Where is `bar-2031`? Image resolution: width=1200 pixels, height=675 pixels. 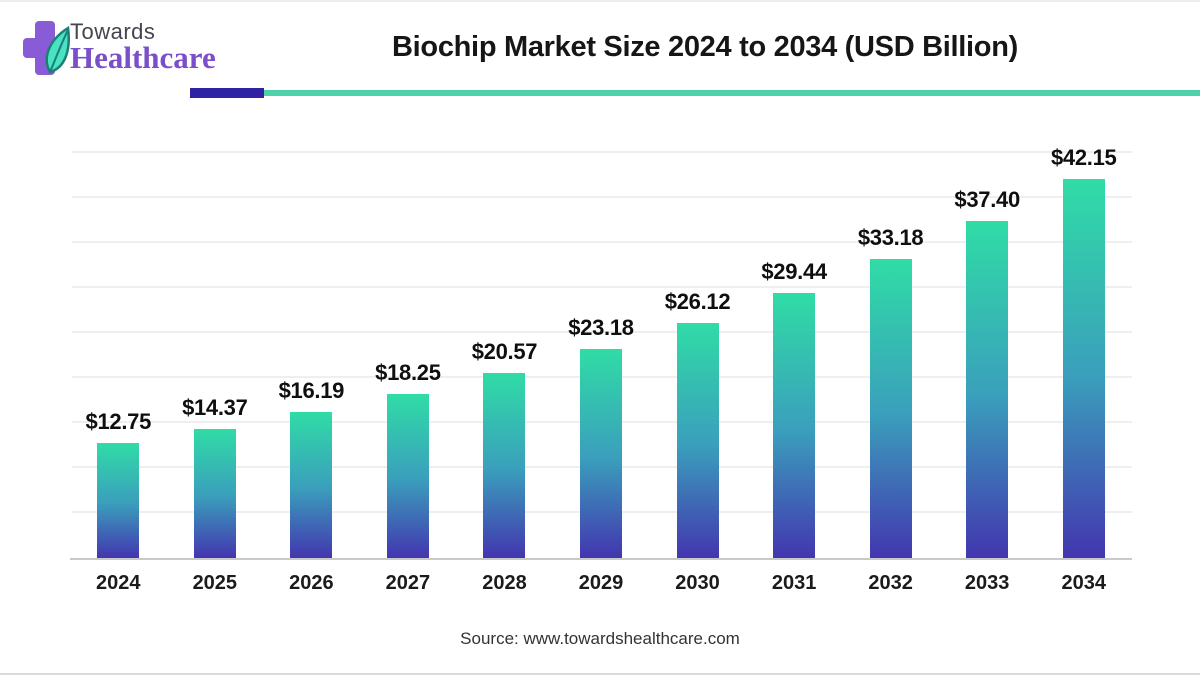 bar-2031 is located at coordinates (794, 425).